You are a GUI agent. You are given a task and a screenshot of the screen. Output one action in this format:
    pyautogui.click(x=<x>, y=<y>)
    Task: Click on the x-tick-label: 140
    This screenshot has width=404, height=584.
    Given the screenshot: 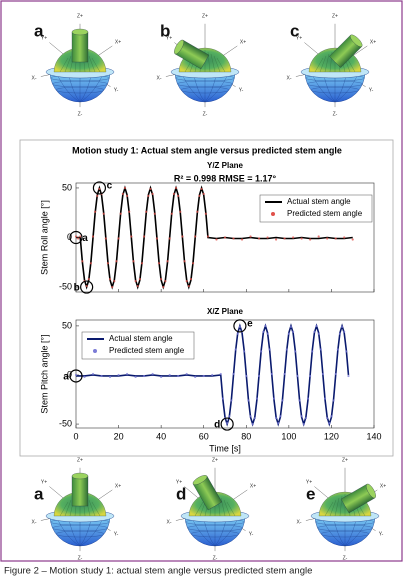 What is the action you would take?
    pyautogui.click(x=373, y=436)
    